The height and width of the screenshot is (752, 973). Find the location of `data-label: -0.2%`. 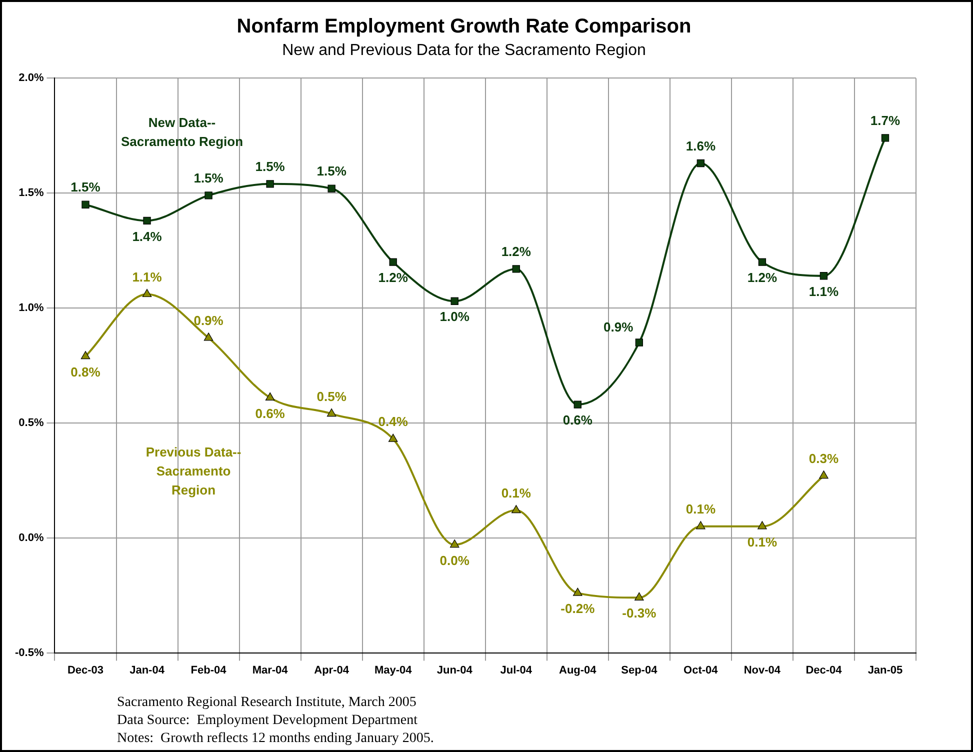

data-label: -0.2% is located at coordinates (578, 608).